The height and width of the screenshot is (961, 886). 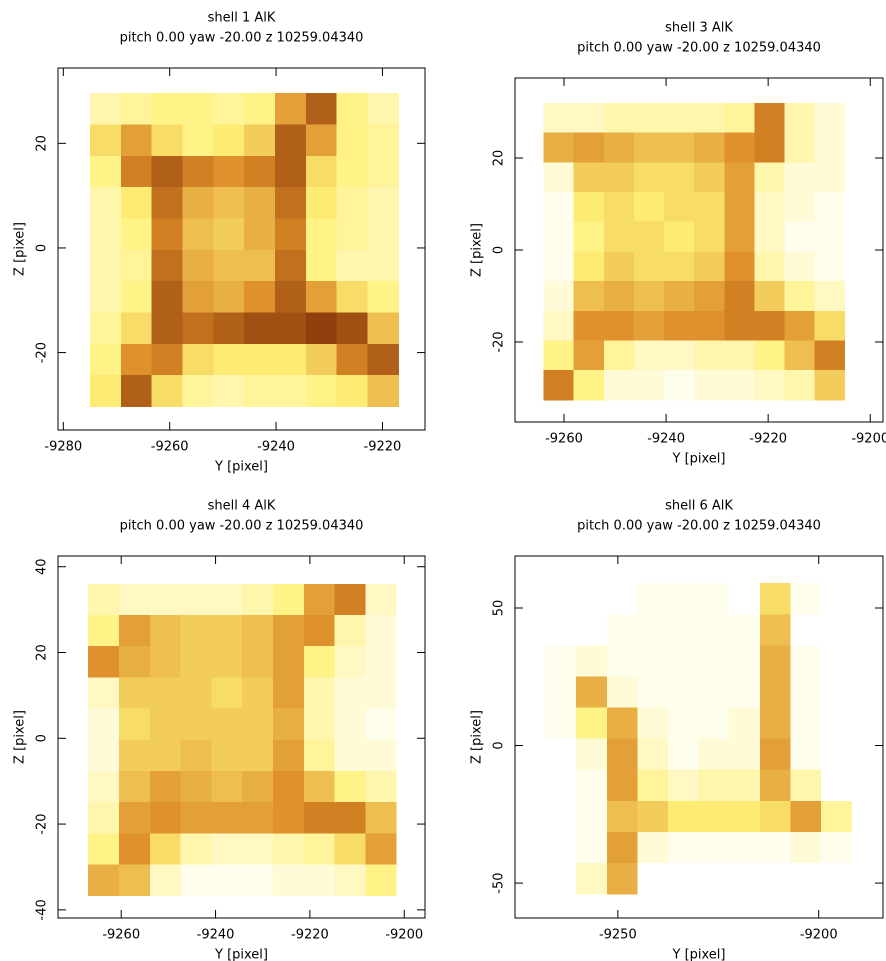 I want to click on y-tick-label: 20, so click(x=42, y=143).